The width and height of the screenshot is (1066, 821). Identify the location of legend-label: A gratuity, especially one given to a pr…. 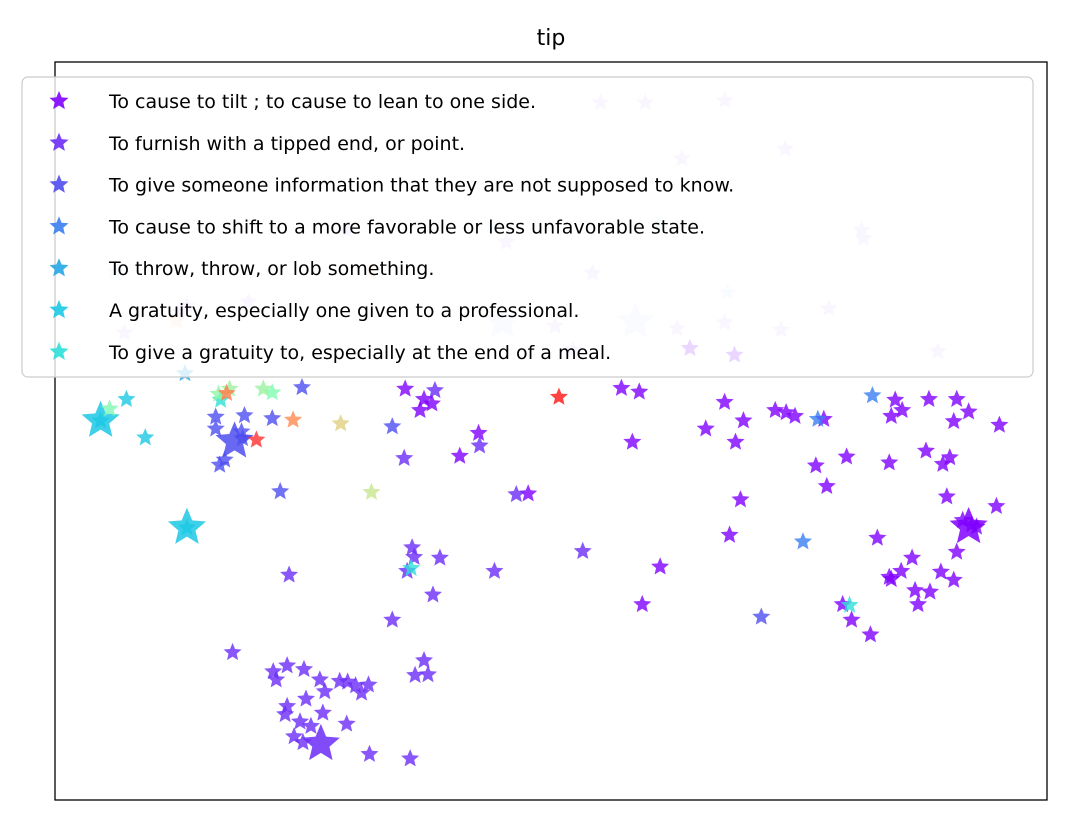
(344, 311).